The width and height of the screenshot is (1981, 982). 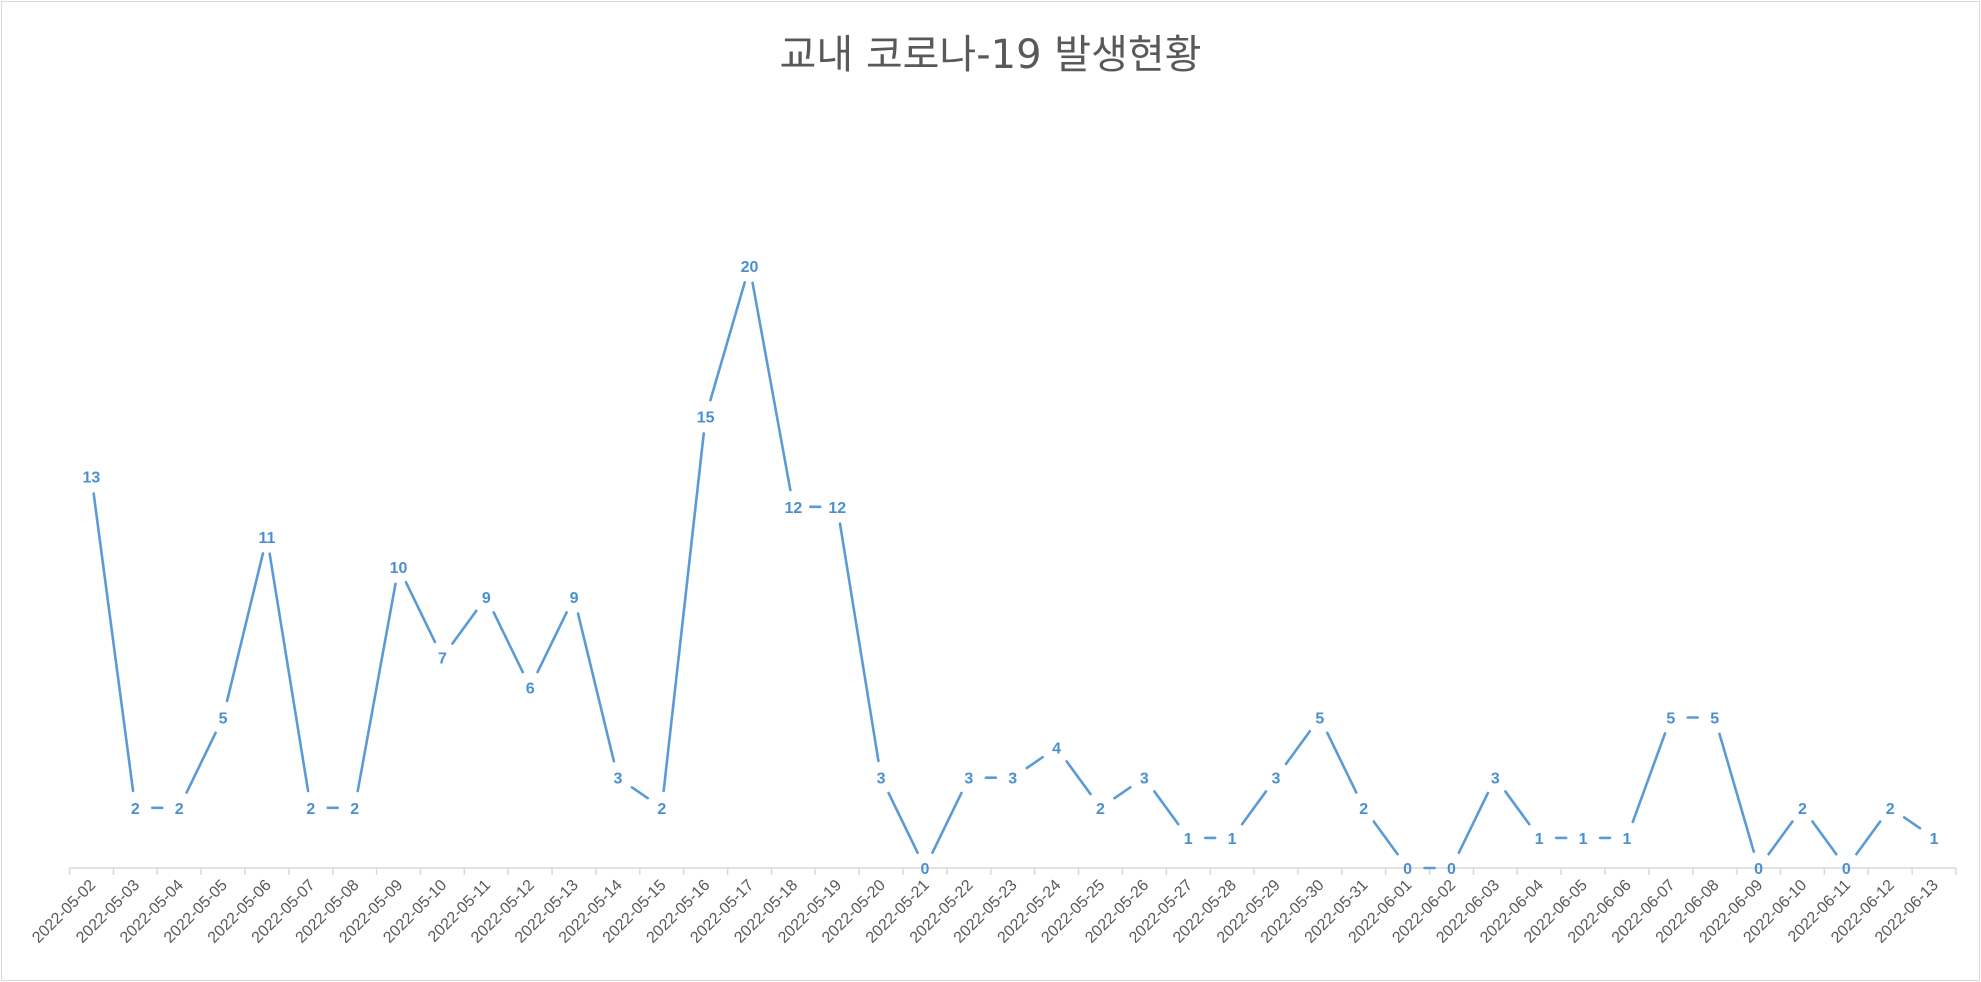 What do you see at coordinates (266, 538) in the screenshot?
I see `data-label: 11` at bounding box center [266, 538].